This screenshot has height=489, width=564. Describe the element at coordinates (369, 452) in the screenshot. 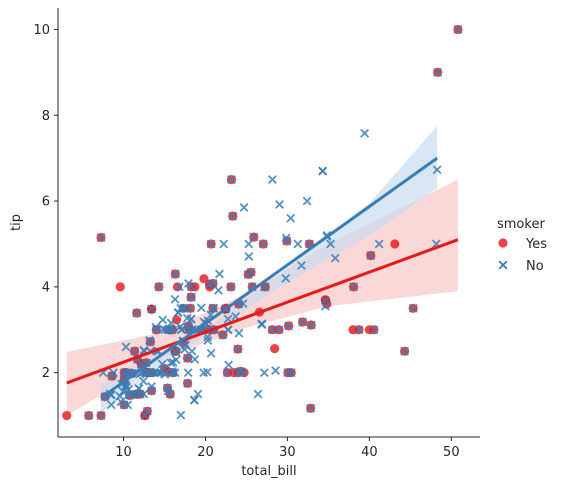

I see `x-tick-label: 40` at that location.